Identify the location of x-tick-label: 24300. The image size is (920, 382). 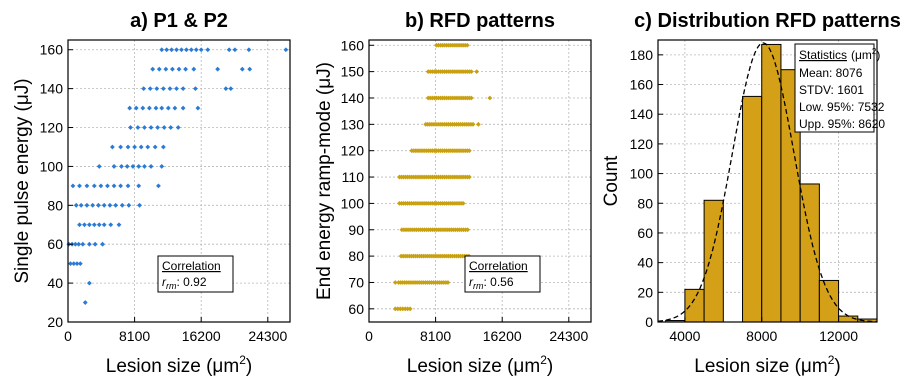
(568, 336).